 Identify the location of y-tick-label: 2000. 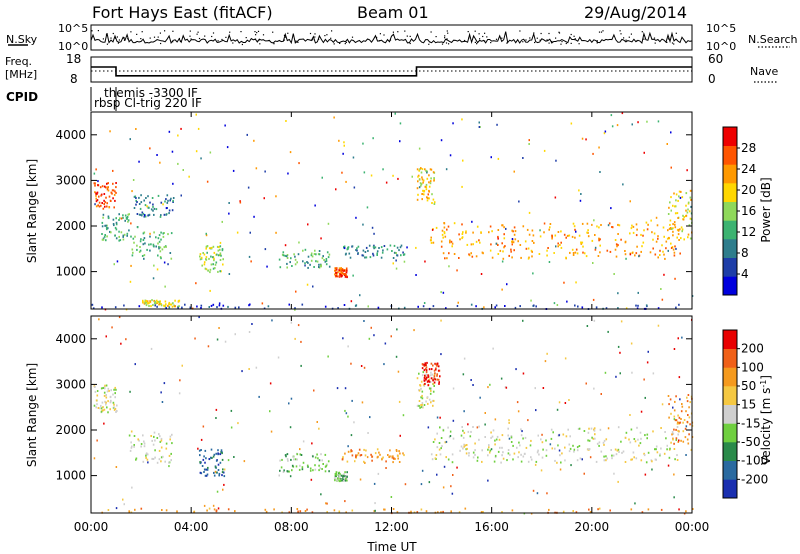
(70, 430).